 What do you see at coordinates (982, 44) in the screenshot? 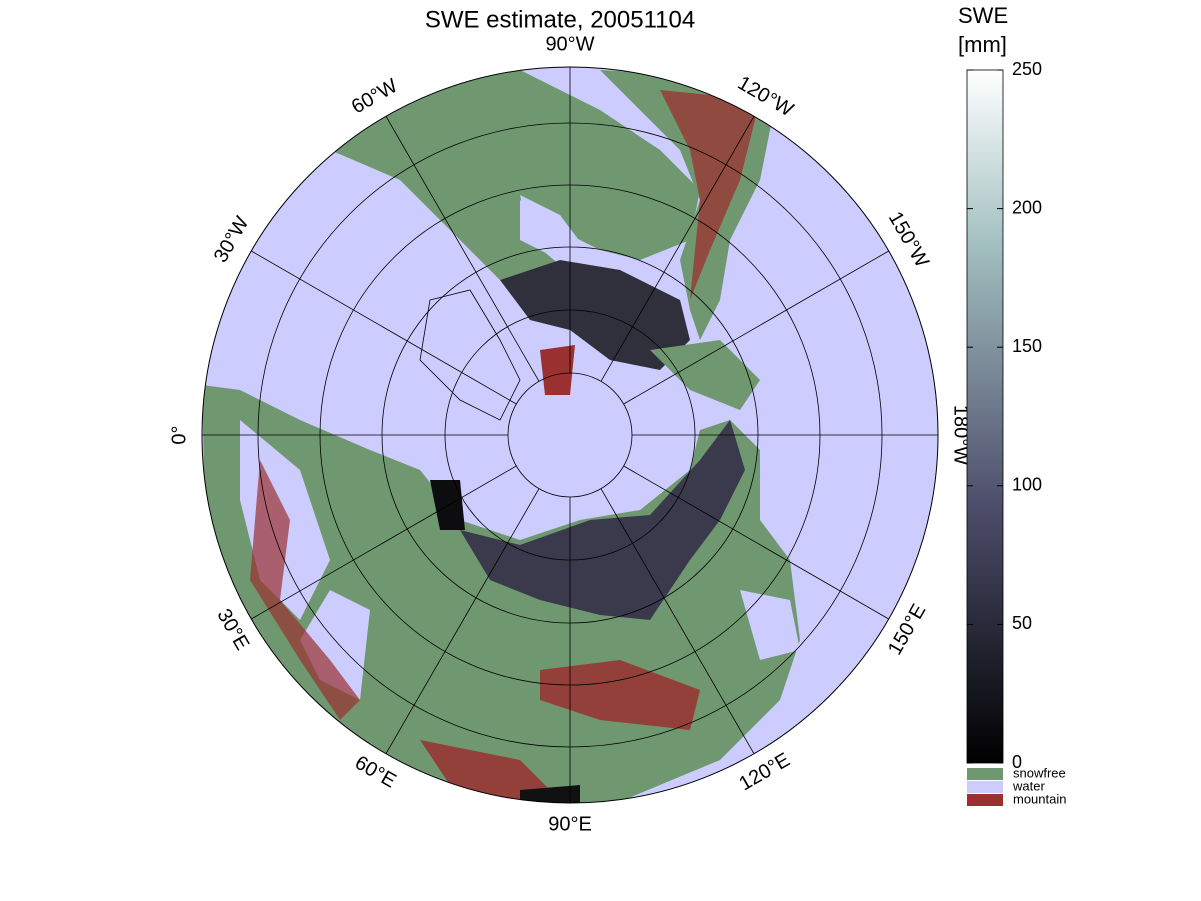
I see `colorbar-label: [mm]` at bounding box center [982, 44].